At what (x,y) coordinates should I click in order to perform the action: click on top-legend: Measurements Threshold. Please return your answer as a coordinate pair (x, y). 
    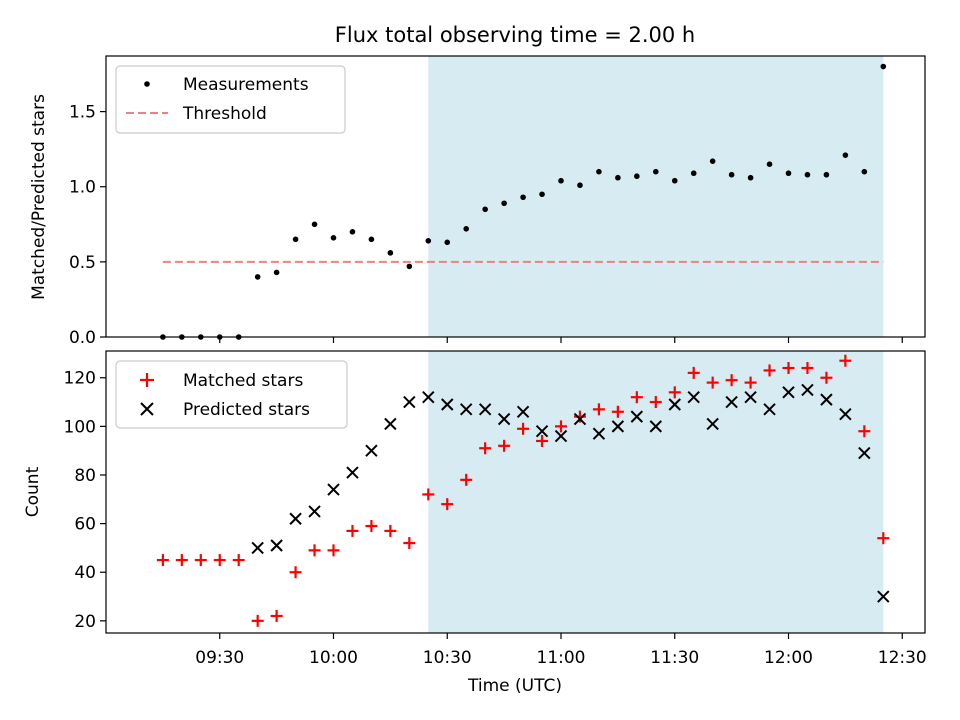
    Looking at the image, I should click on (230, 99).